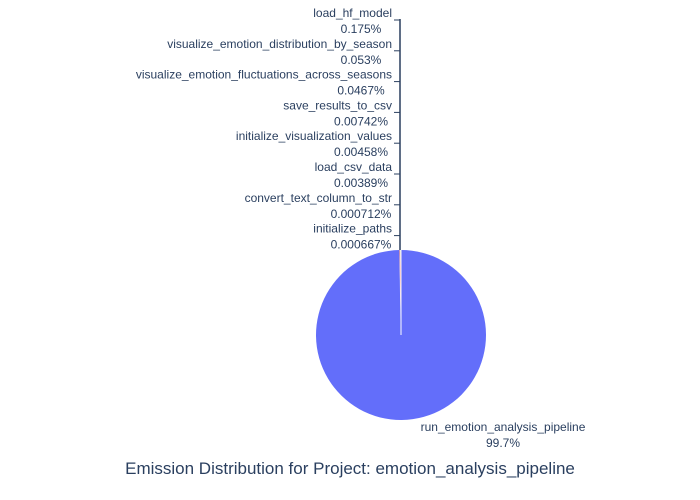  What do you see at coordinates (318, 206) in the screenshot?
I see `slice-label-convert-text-column-to-str: convert_text_column_to_str 0.000712%` at bounding box center [318, 206].